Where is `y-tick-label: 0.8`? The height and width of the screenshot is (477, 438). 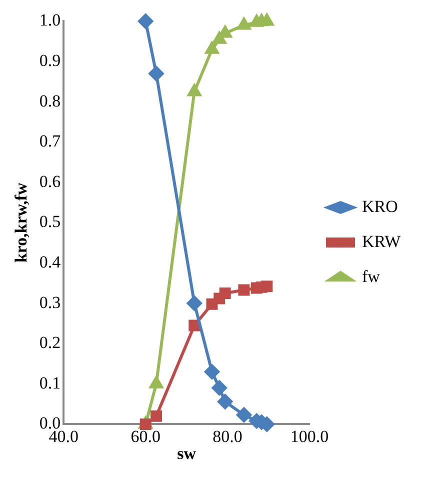
y-tick-label: 0.8 is located at coordinates (50, 100).